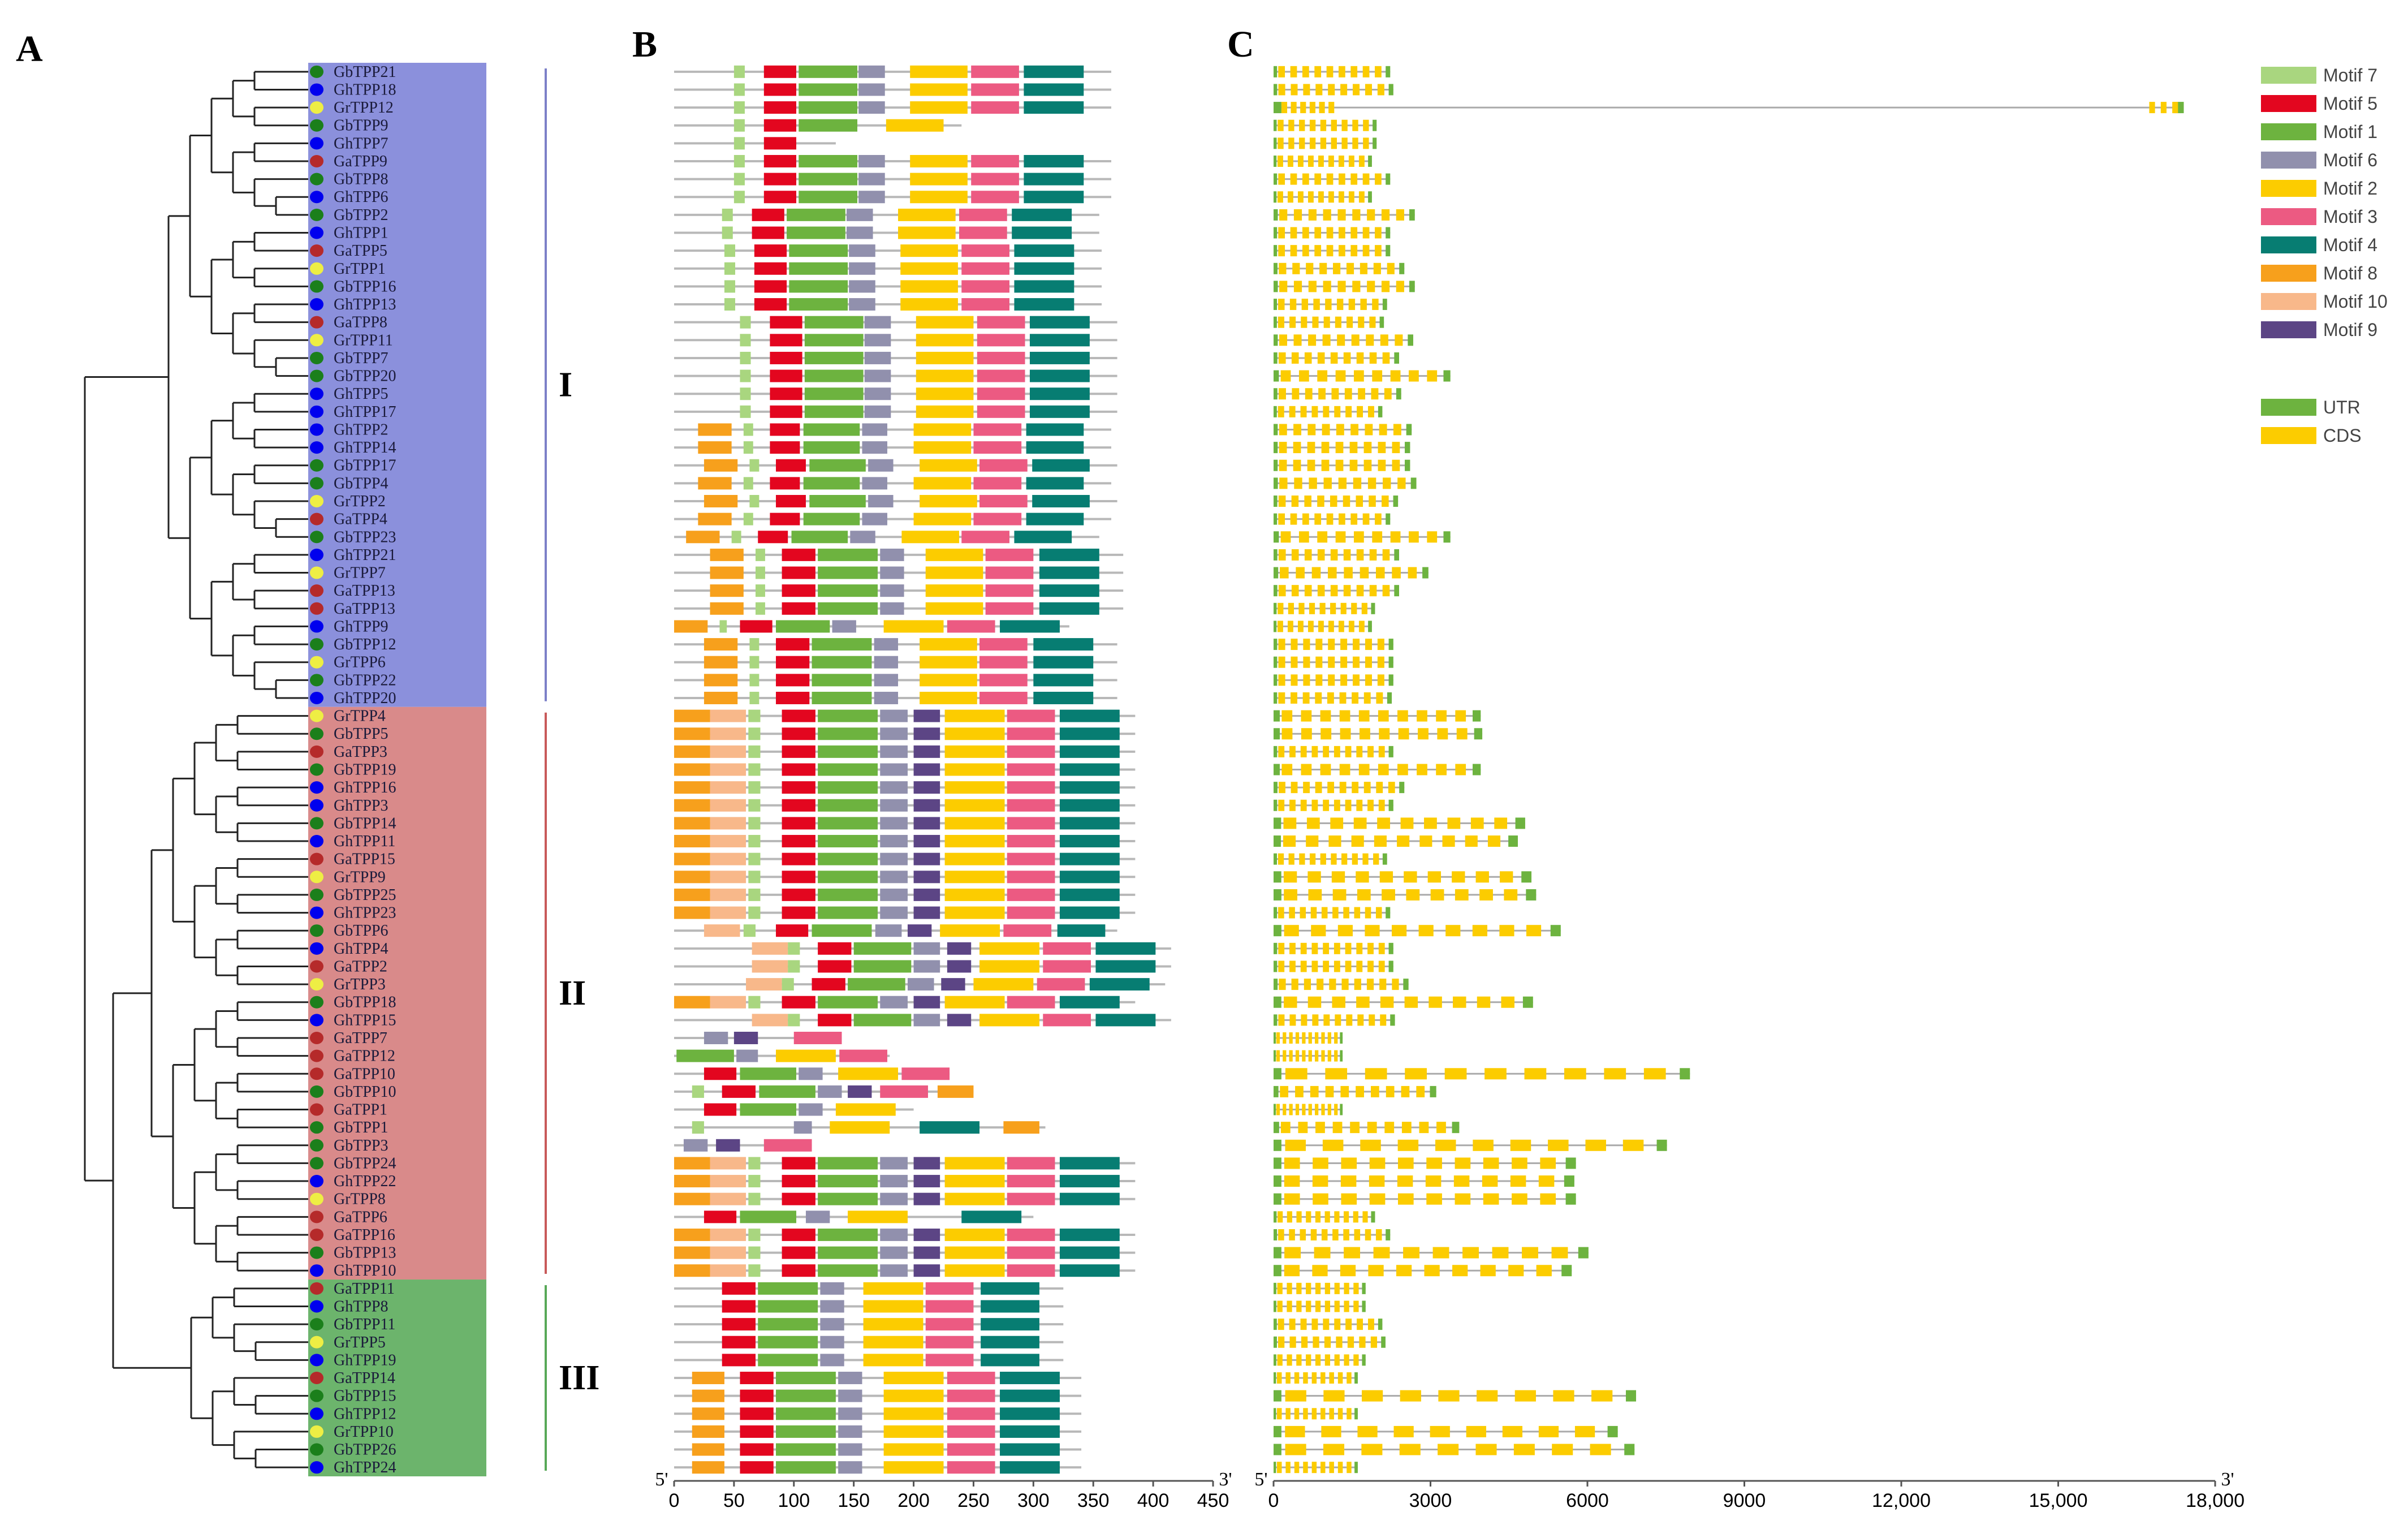  Describe the element at coordinates (361, 161) in the screenshot. I see `gene-name: GaTPP9` at that location.